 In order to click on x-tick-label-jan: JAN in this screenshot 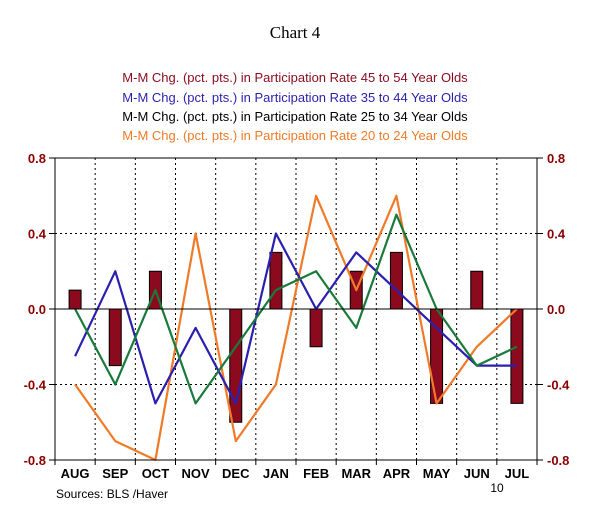, I will do `click(276, 473)`.